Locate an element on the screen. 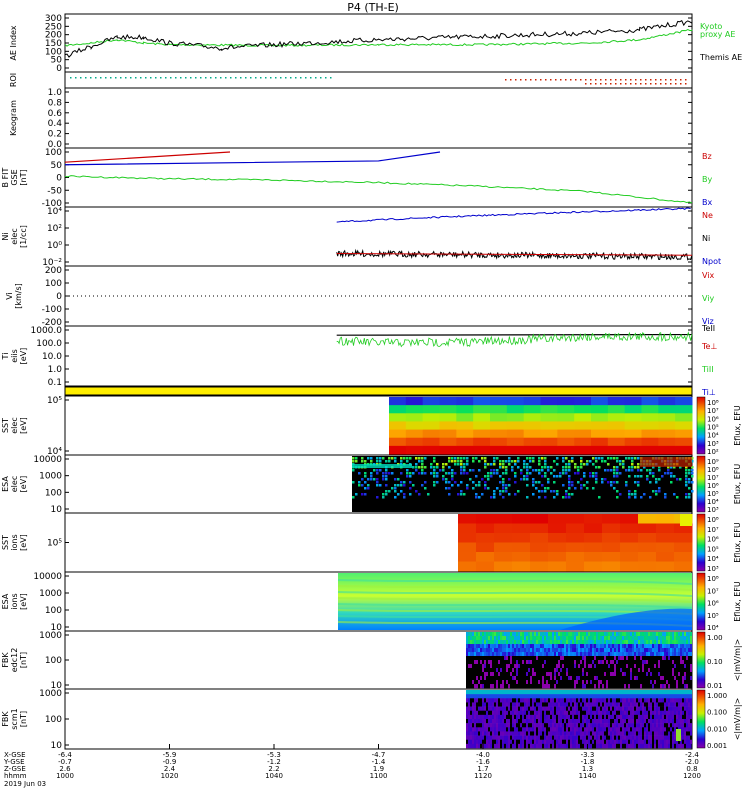 This screenshot has width=750, height=800. y-axis-label-line: FBK is located at coordinates (5, 719).